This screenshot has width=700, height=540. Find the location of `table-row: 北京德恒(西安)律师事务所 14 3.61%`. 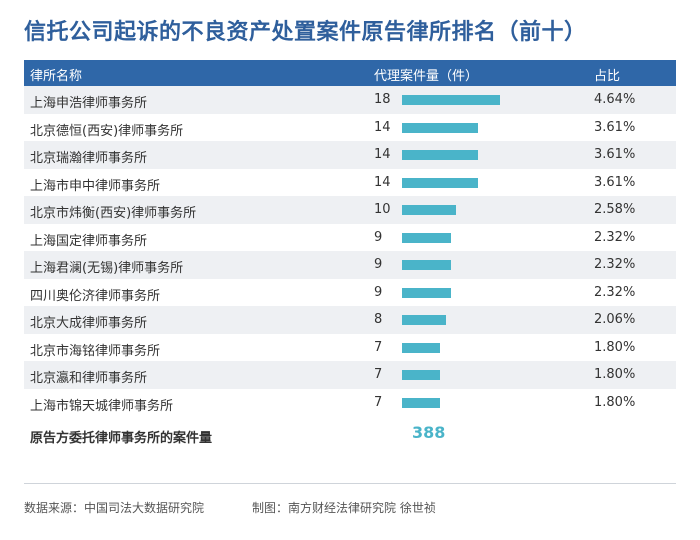

table-row: 北京德恒(西安)律师事务所 14 3.61% is located at coordinates (350, 128).